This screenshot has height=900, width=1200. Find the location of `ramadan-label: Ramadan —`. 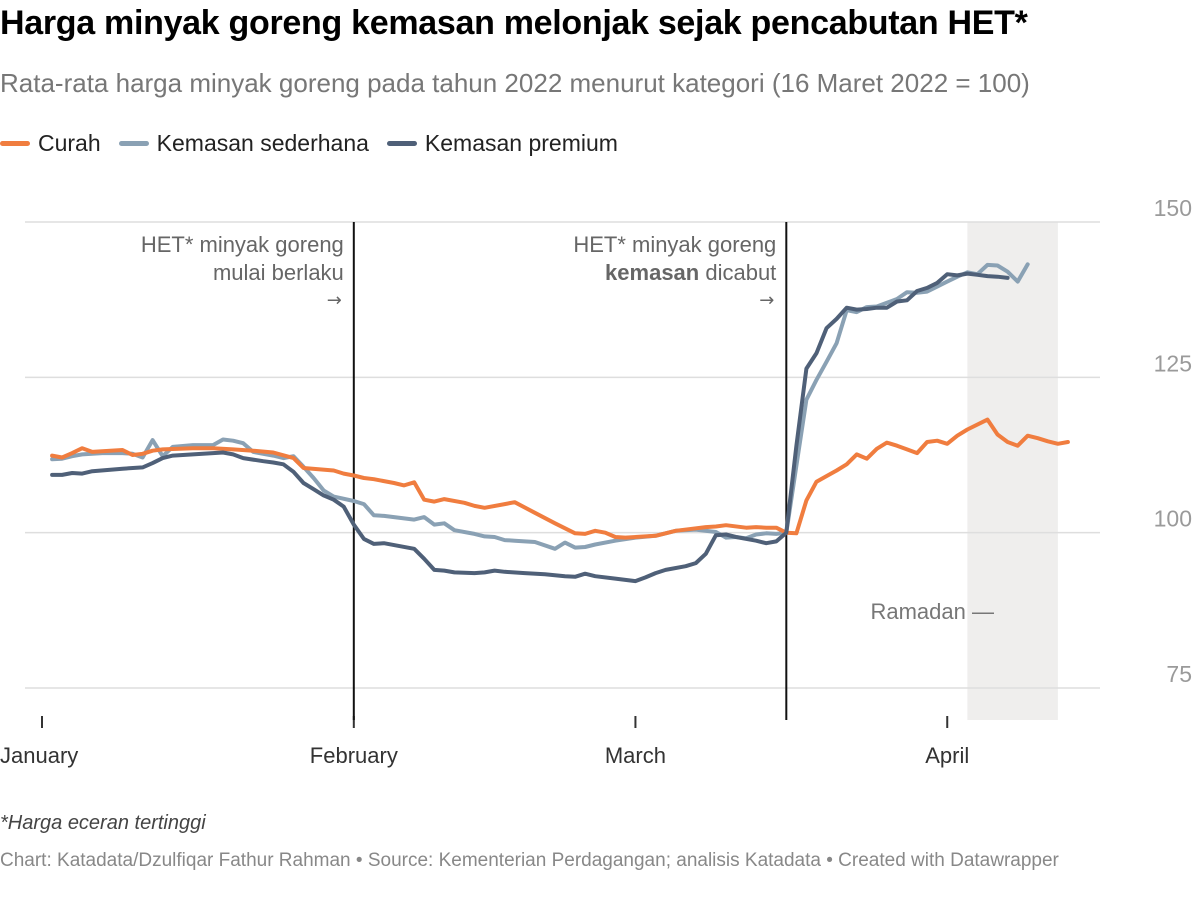

ramadan-label: Ramadan — is located at coordinates (932, 611).